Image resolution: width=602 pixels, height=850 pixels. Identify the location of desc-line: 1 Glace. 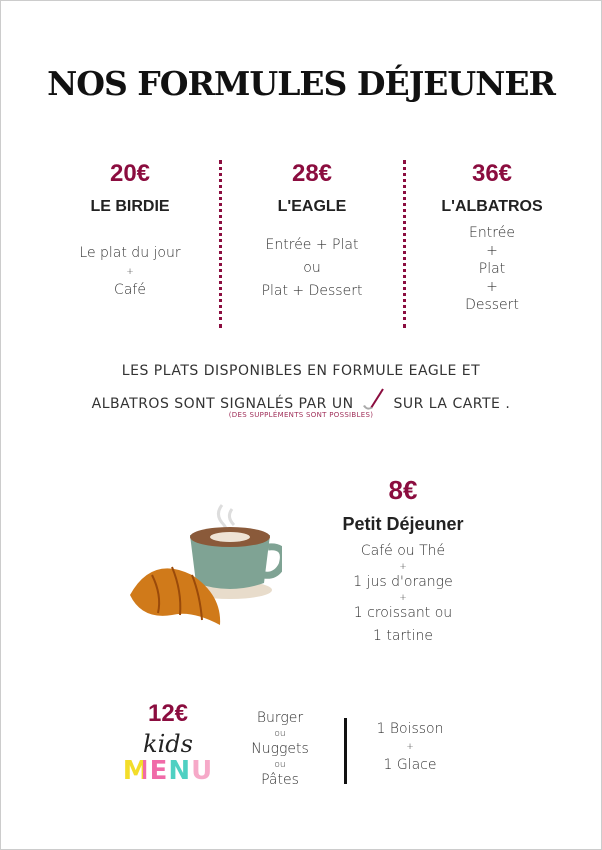
(410, 765).